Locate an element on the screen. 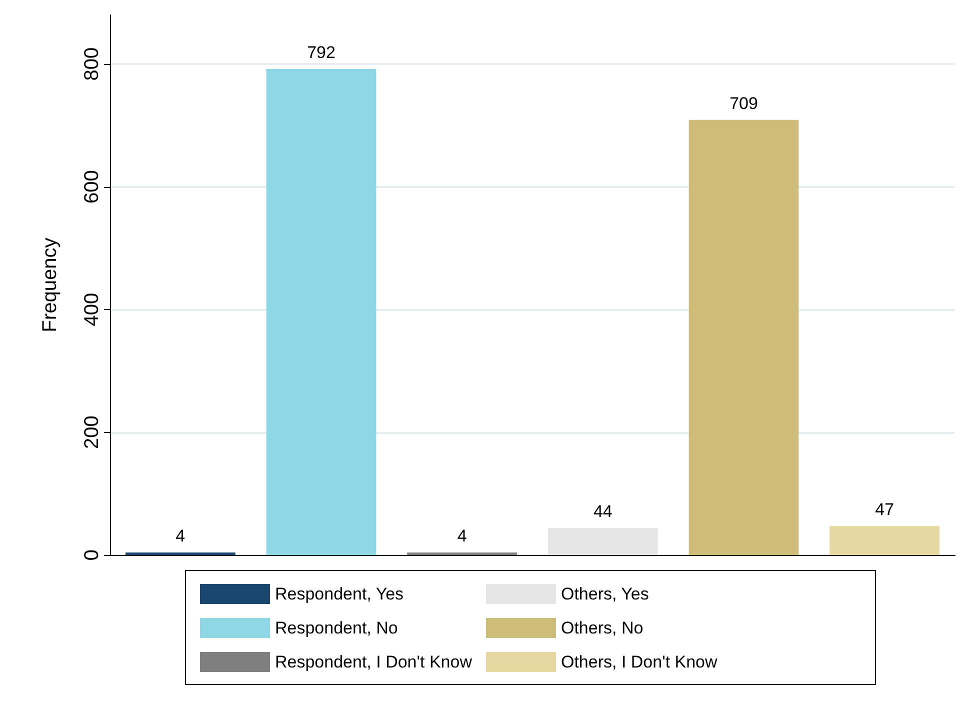 The width and height of the screenshot is (970, 715). legend-label: Respondent, No is located at coordinates (336, 628).